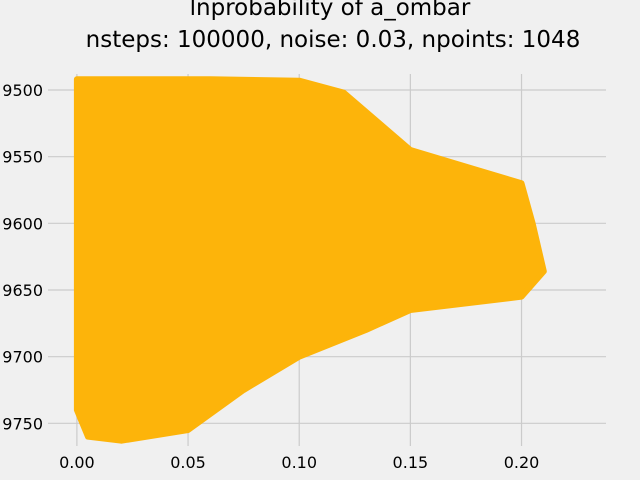  I want to click on x-axis-ticks: 0.00 0.05 0.10 0.15 0.20, so click(299, 462).